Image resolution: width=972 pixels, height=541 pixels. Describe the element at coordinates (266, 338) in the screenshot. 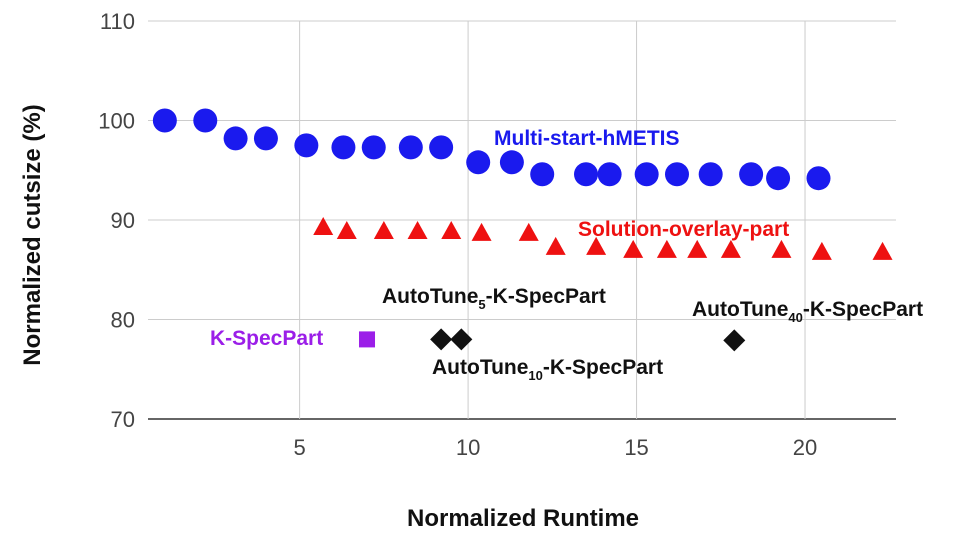

I see `series-label-k-specpart: K-SpecPart` at that location.